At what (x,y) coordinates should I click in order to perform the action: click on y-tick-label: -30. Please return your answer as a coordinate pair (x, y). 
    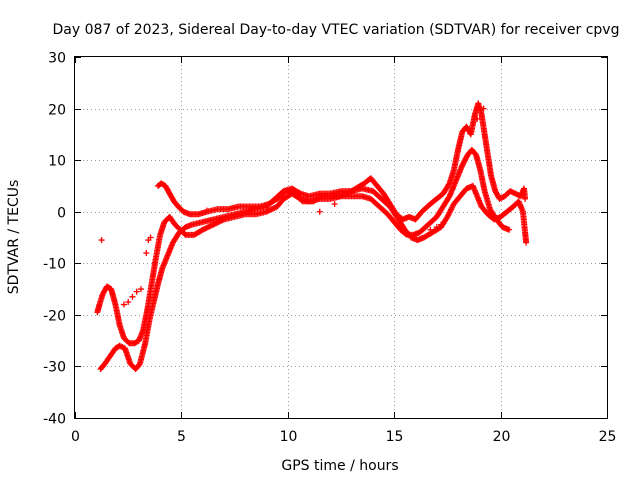
    Looking at the image, I should click on (54, 368).